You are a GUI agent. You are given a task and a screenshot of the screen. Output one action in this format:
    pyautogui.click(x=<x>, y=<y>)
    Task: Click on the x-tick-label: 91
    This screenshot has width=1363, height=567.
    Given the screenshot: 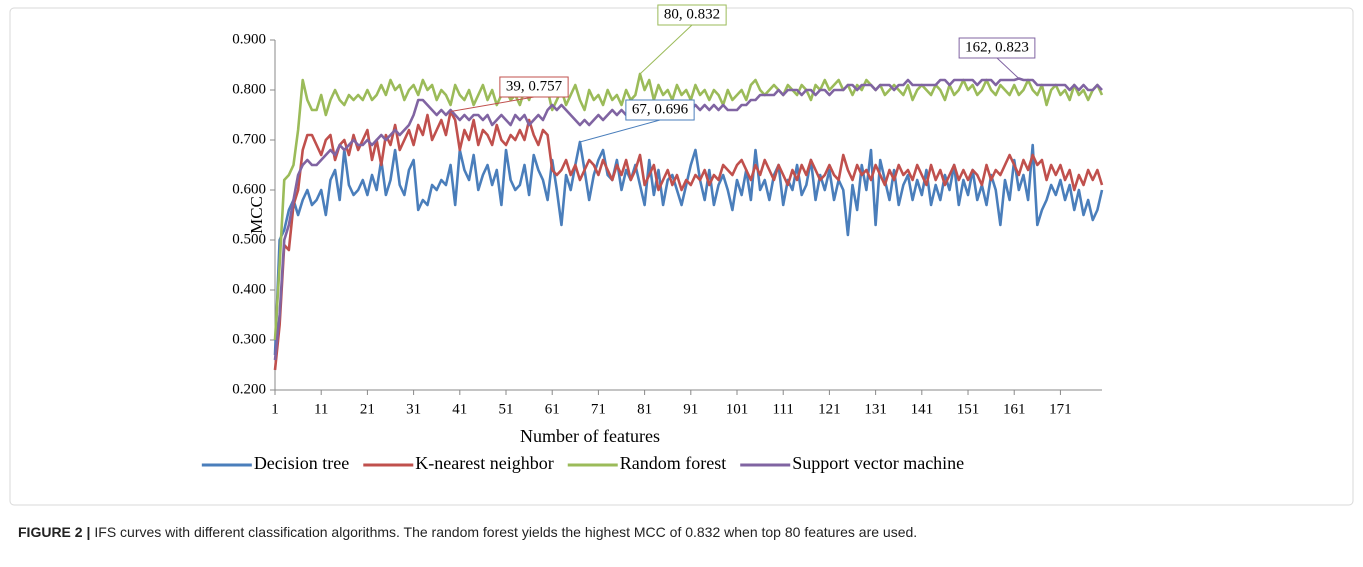 What is the action you would take?
    pyautogui.click(x=690, y=409)
    